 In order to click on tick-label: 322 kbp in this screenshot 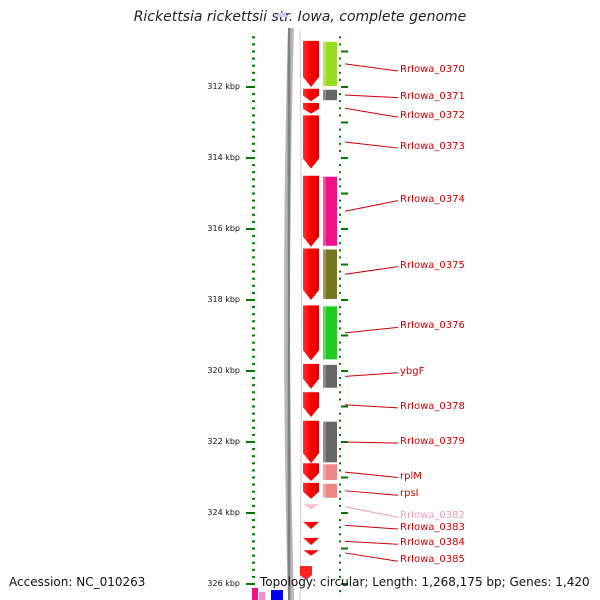, I will do `click(223, 441)`.